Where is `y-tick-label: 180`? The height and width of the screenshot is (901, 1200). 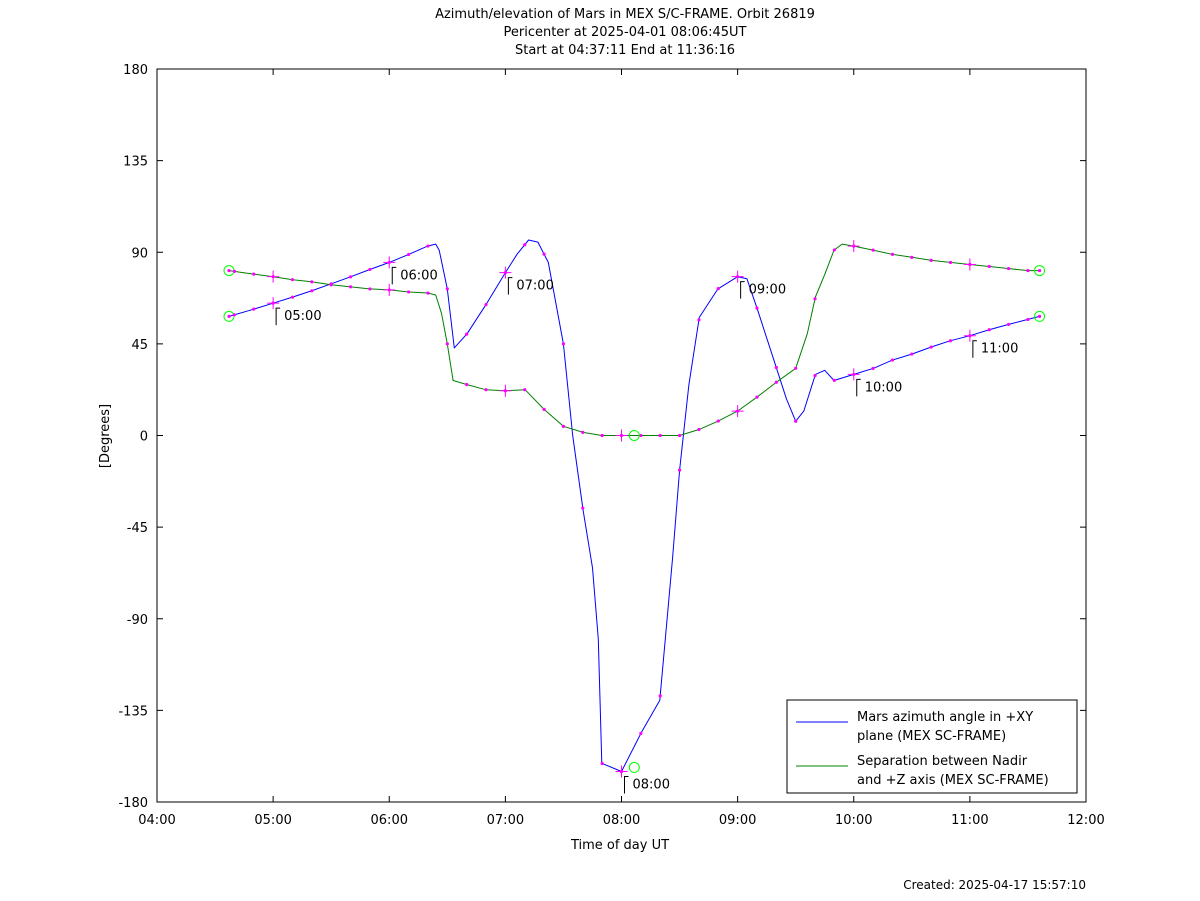
y-tick-label: 180 is located at coordinates (135, 70).